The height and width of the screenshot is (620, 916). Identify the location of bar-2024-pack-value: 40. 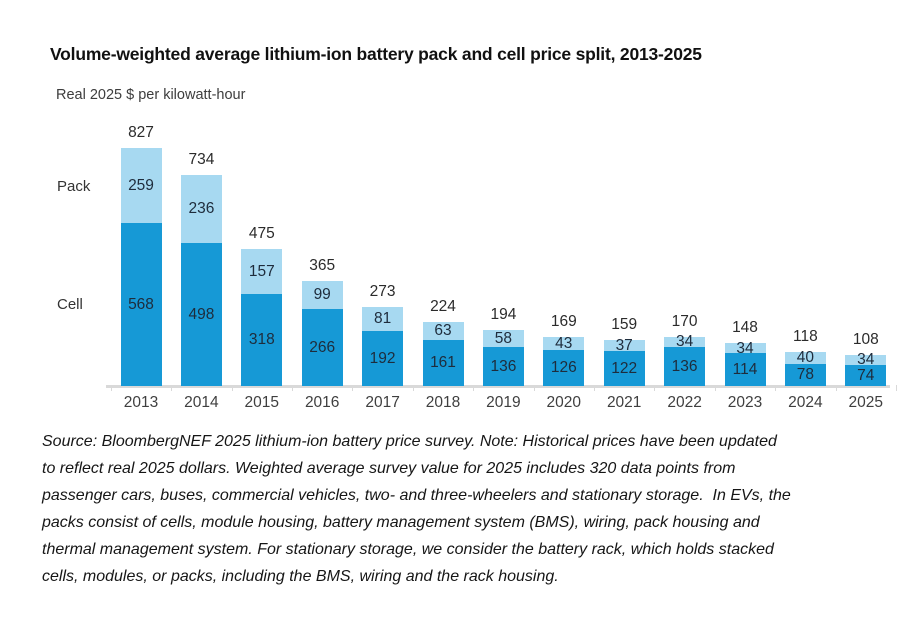
(805, 358).